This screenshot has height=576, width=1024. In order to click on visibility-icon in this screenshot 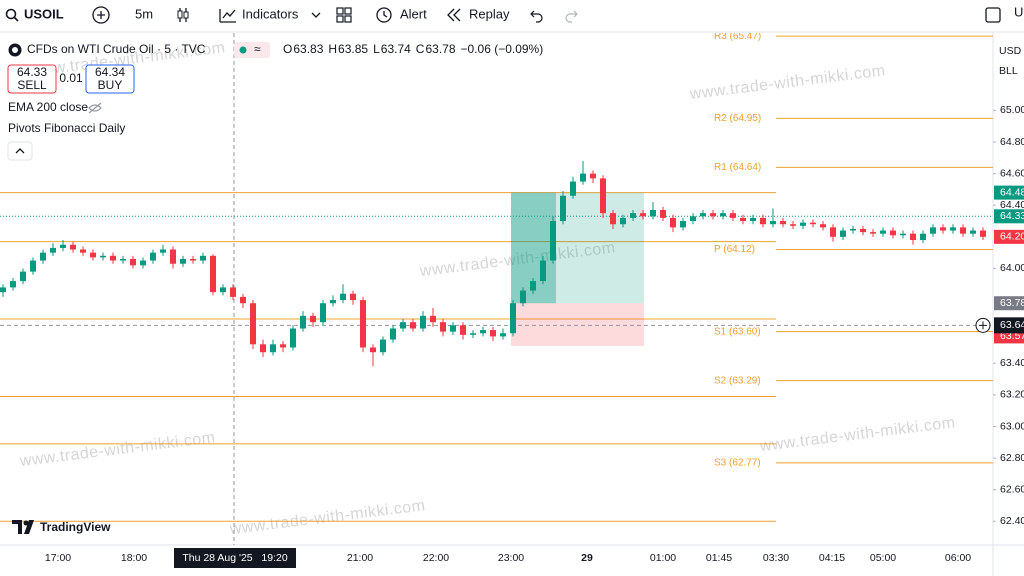, I will do `click(95, 108)`.